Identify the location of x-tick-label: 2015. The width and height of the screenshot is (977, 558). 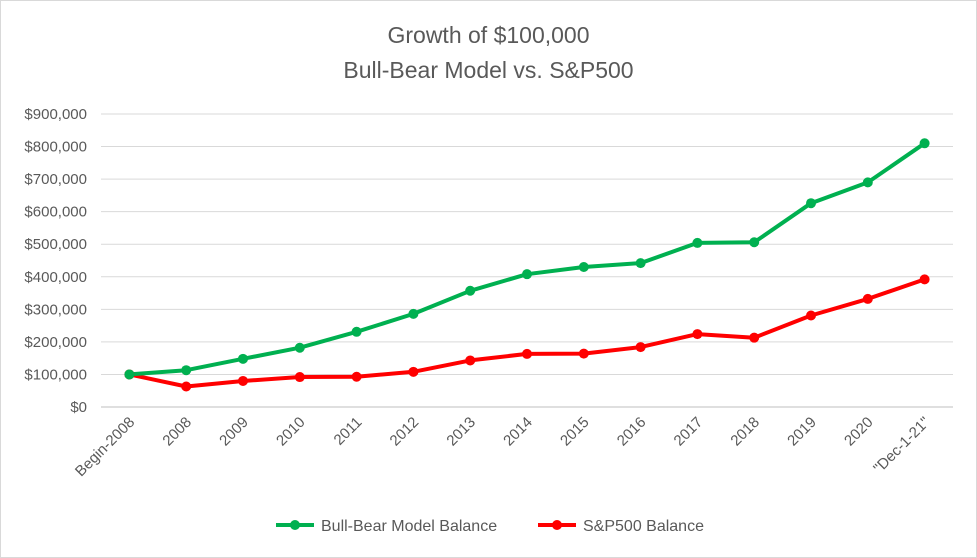
(575, 432).